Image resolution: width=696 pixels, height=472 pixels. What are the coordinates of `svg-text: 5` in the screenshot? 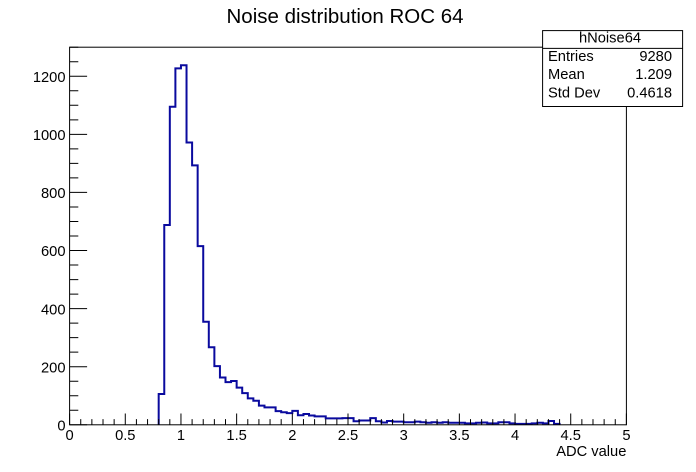 It's located at (626, 436).